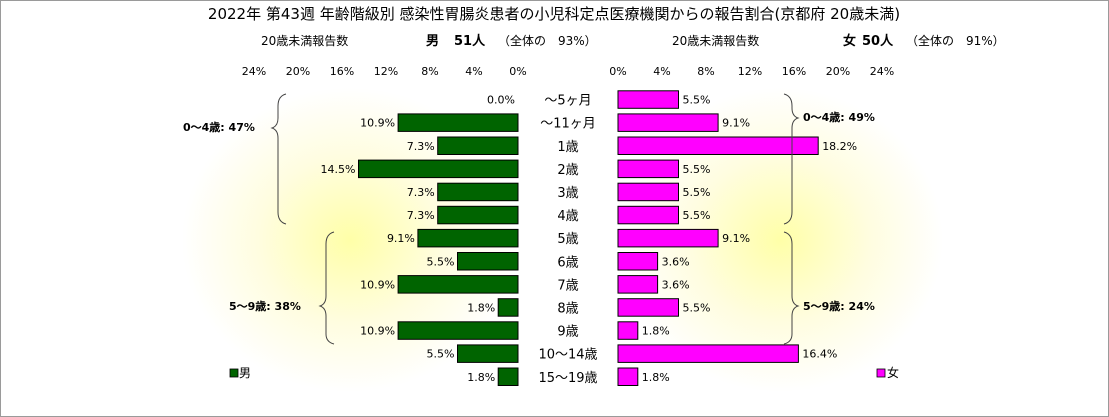  I want to click on age-category-label: 4歳, so click(567, 216).